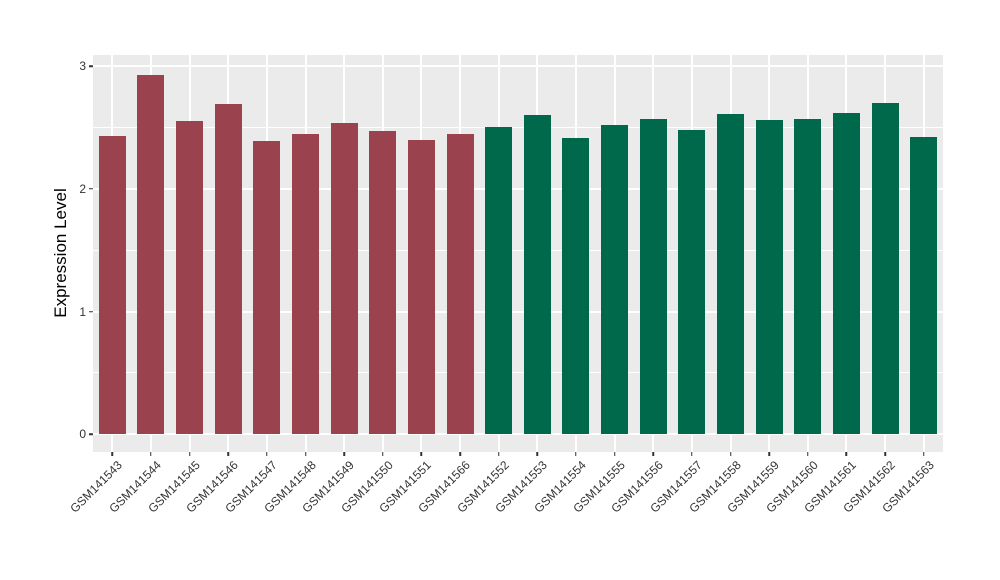 This screenshot has height=580, width=1000. What do you see at coordinates (60, 253) in the screenshot?
I see `y-axis-title: Expression Level` at bounding box center [60, 253].